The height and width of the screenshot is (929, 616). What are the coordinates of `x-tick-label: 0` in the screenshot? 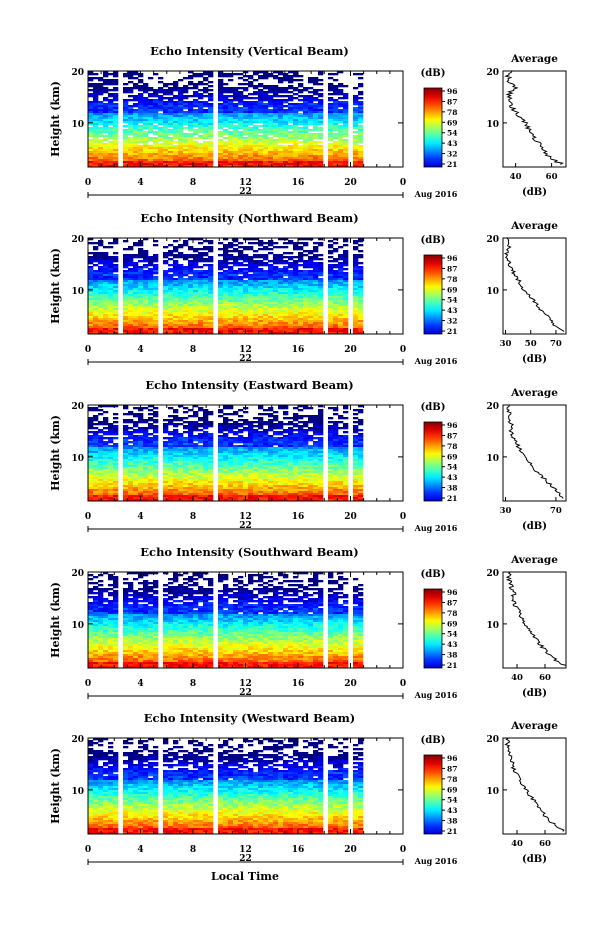 It's located at (403, 183).